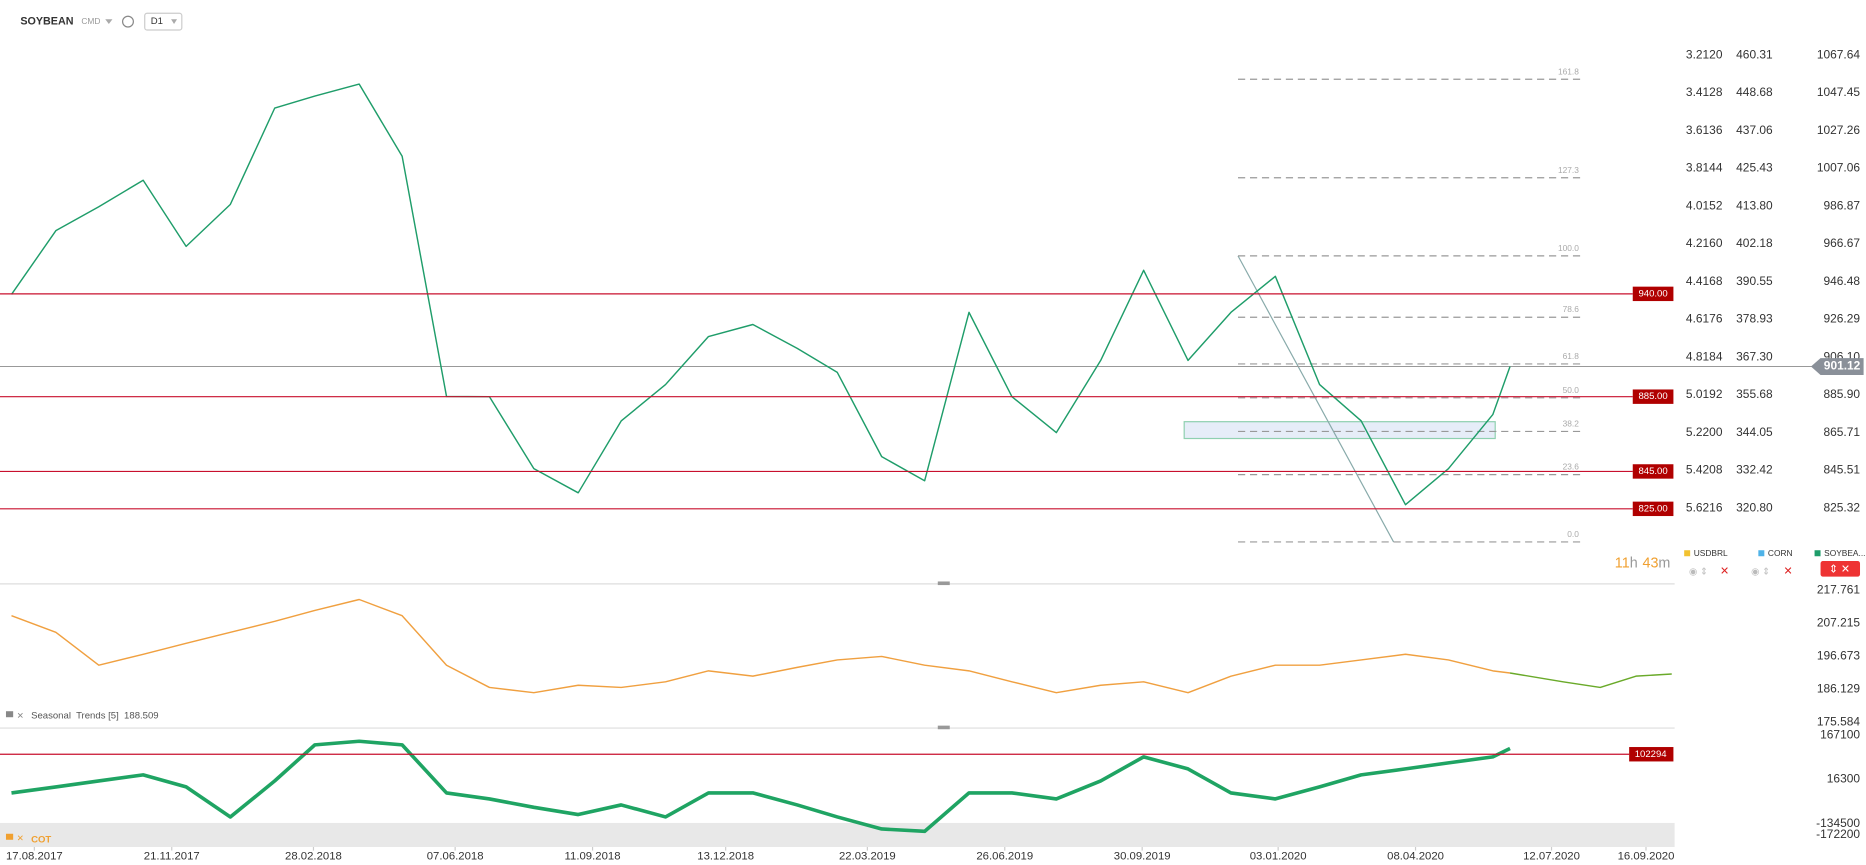 The width and height of the screenshot is (1866, 865). I want to click on y-tick-label: 460.31, so click(1754, 54).